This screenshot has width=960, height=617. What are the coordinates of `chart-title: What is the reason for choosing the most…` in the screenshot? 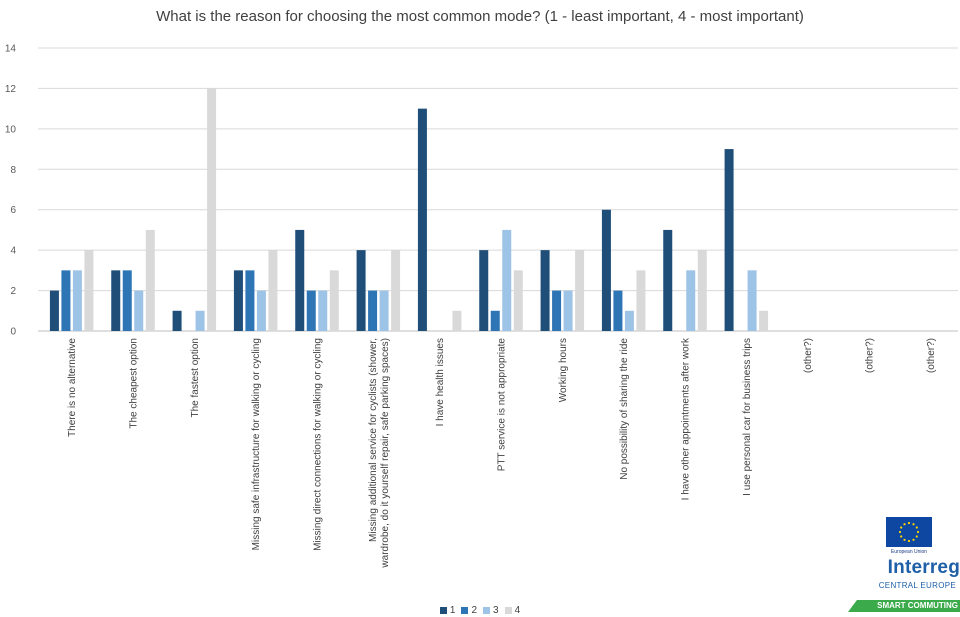 It's located at (480, 16).